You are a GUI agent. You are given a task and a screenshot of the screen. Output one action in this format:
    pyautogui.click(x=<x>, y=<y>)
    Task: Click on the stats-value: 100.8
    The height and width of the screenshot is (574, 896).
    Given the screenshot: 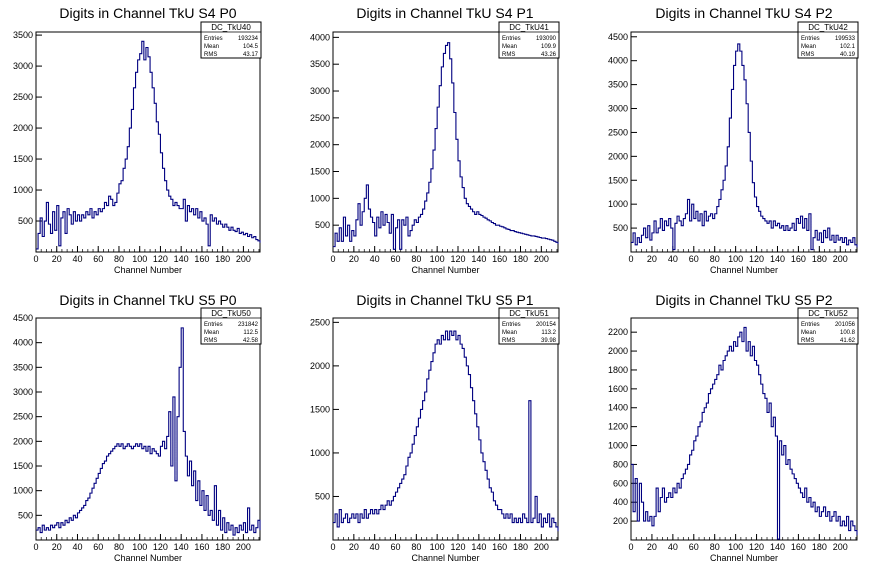 What is the action you would take?
    pyautogui.click(x=848, y=333)
    